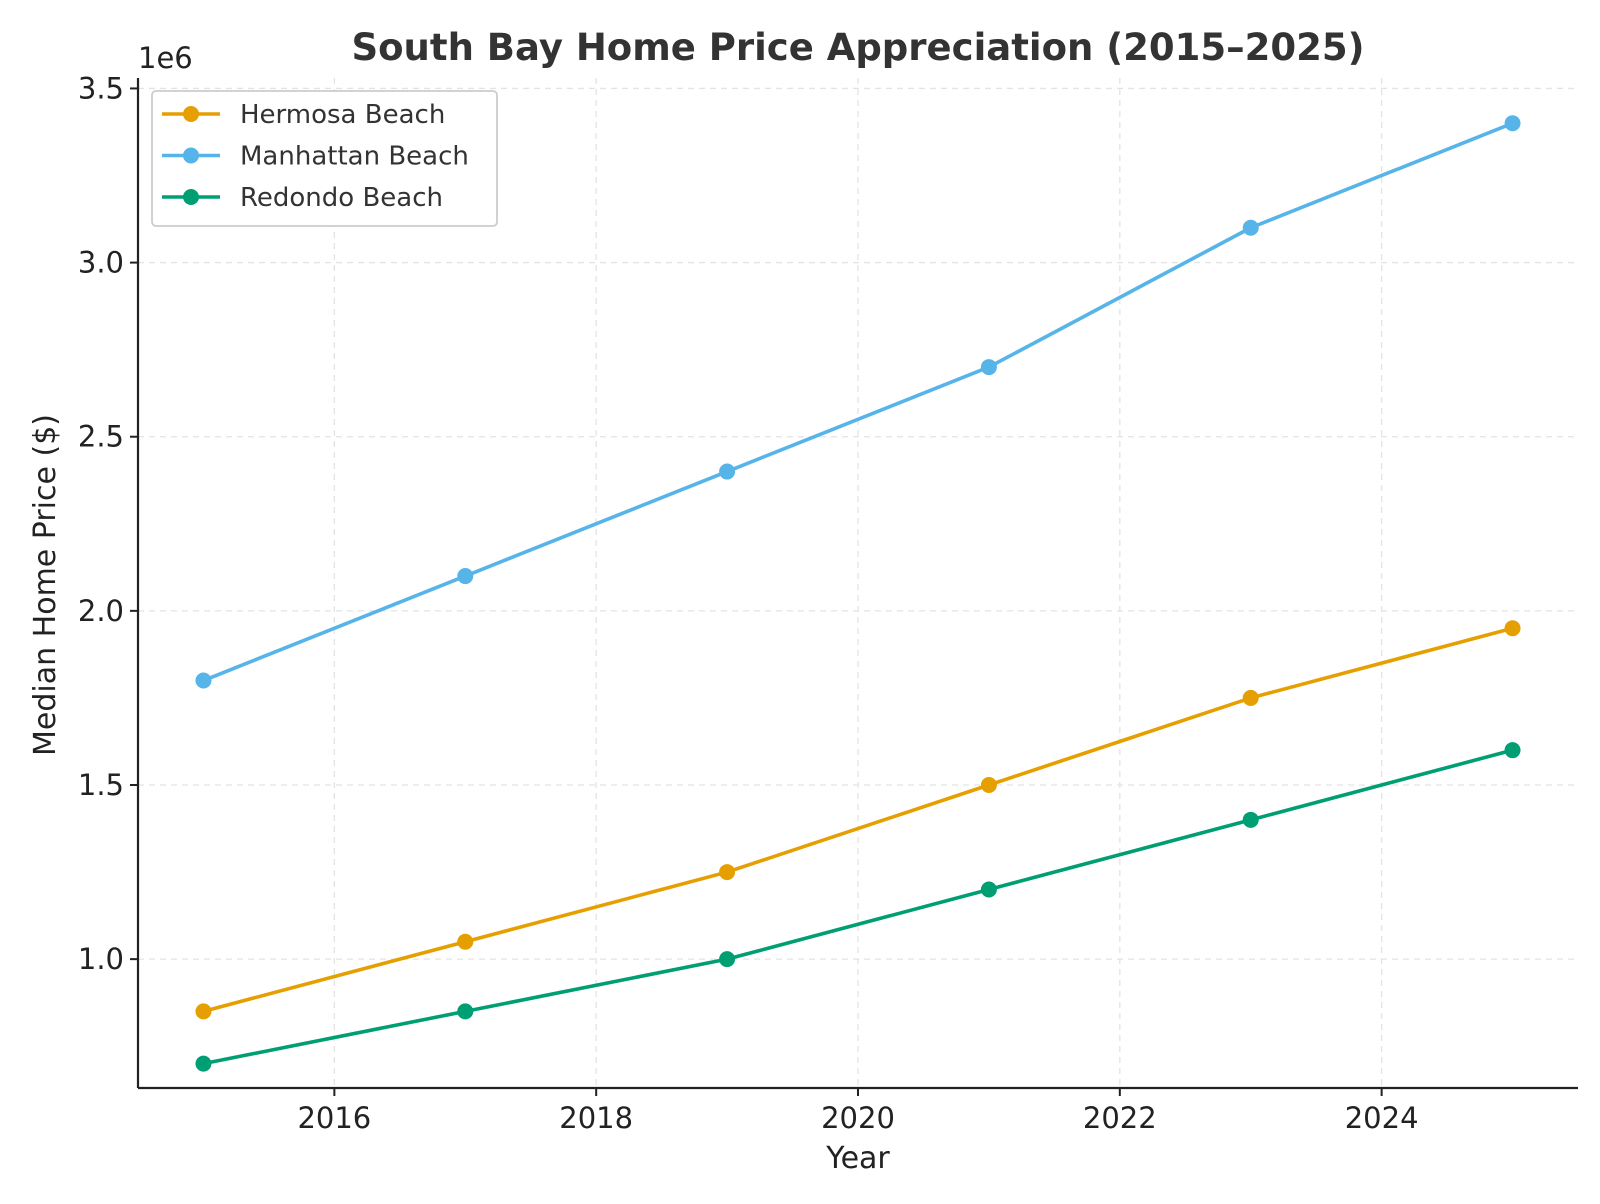 The width and height of the screenshot is (1600, 1204). Describe the element at coordinates (165, 58) in the screenshot. I see `y-axis-offset-label: 1e6` at that location.